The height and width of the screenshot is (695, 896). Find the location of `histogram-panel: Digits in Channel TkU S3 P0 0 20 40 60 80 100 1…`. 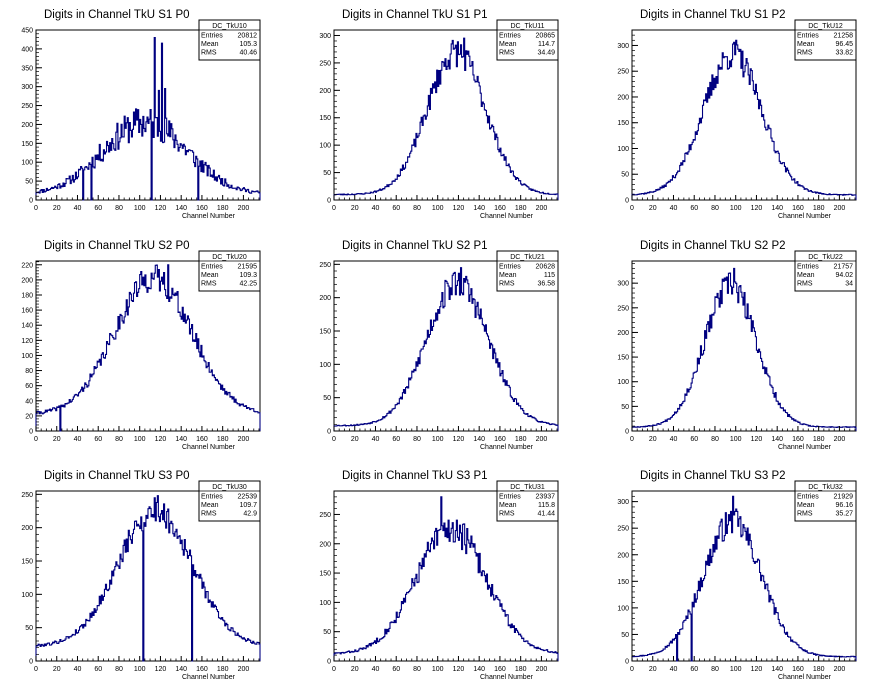

histogram-panel: Digits in Channel TkU S3 P0 0 20 40 60 80 100 1… is located at coordinates (141, 575).